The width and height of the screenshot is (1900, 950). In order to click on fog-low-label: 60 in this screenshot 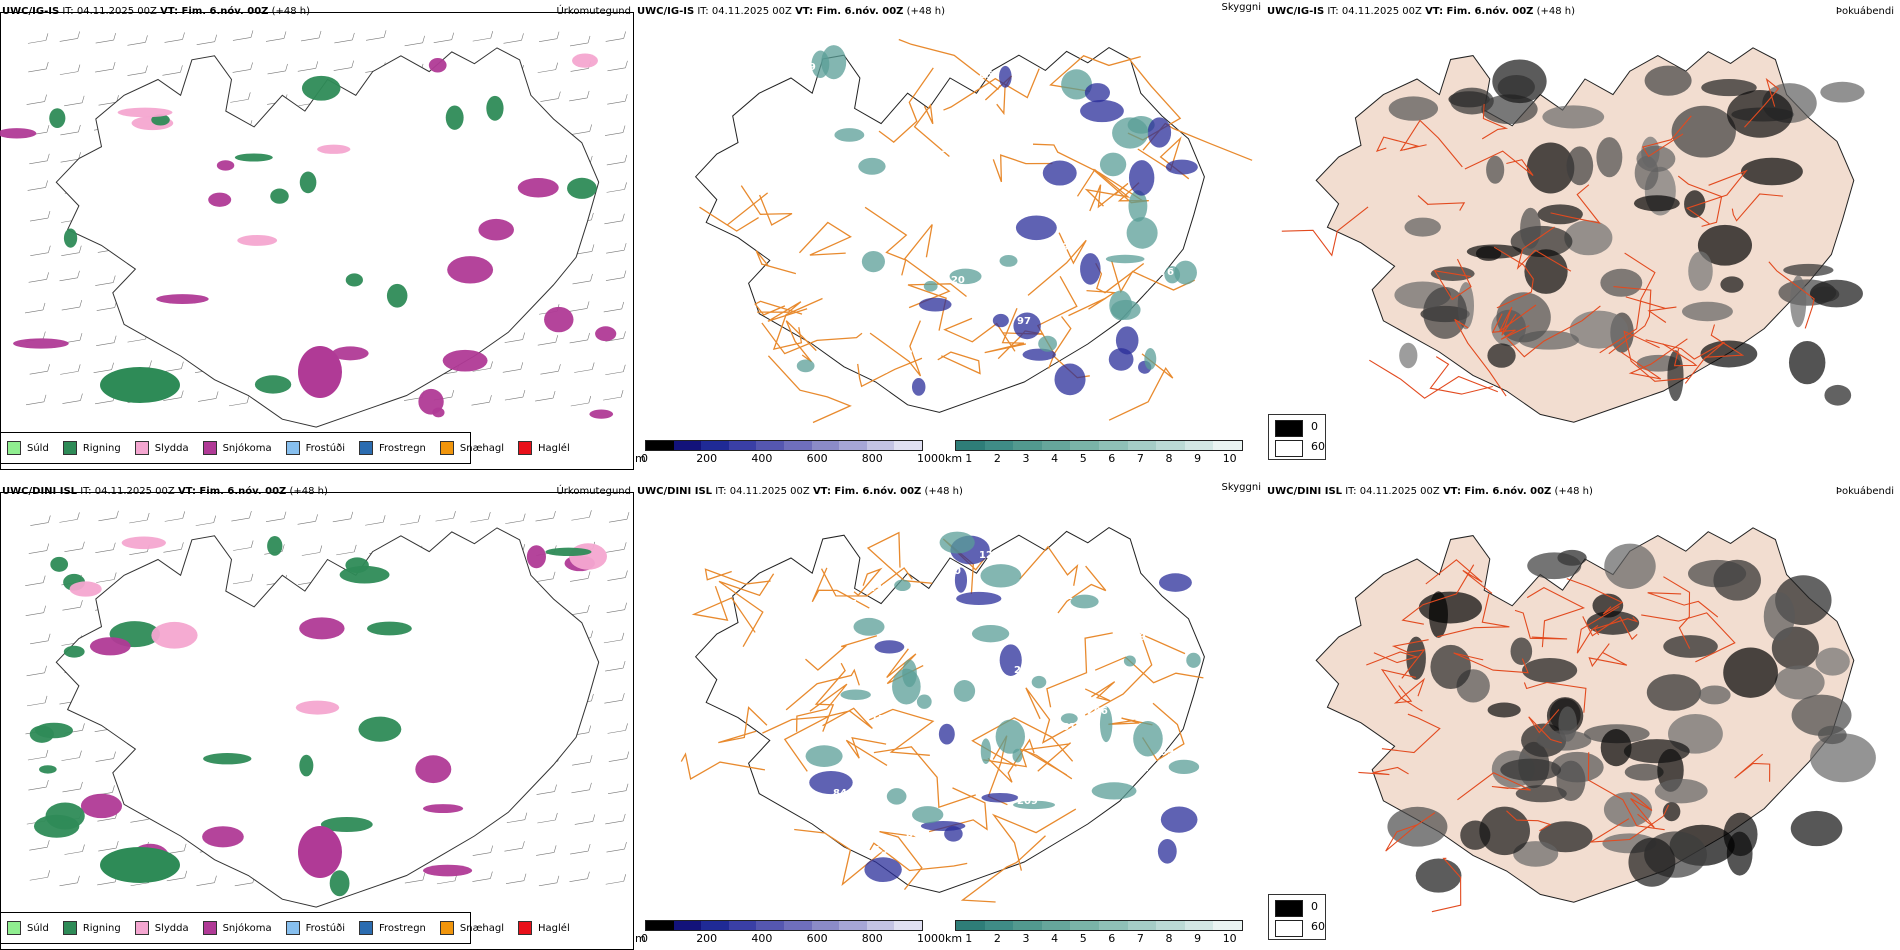, I will do `click(1318, 446)`.